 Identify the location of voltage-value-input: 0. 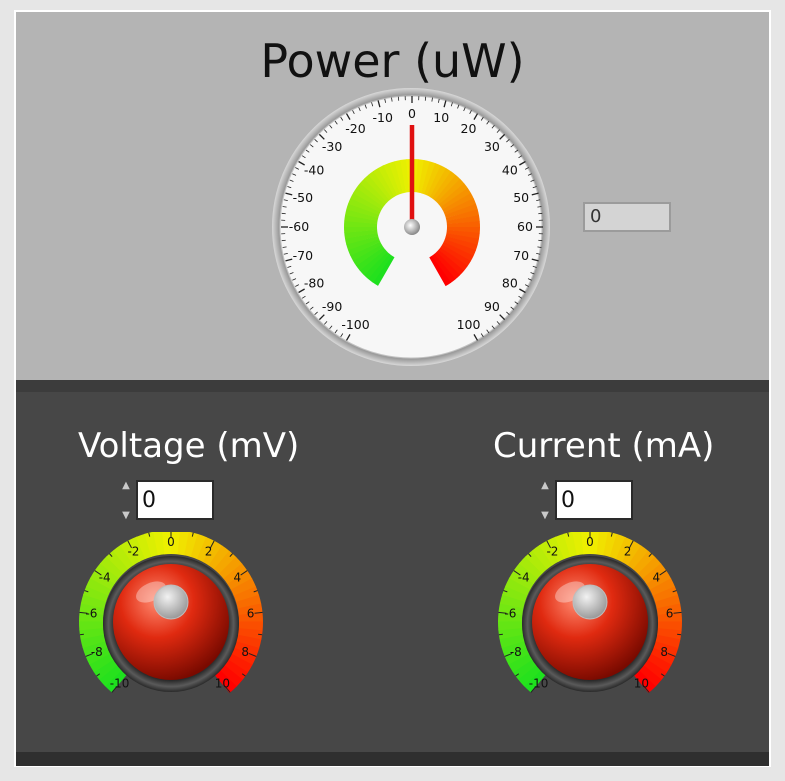
(175, 500).